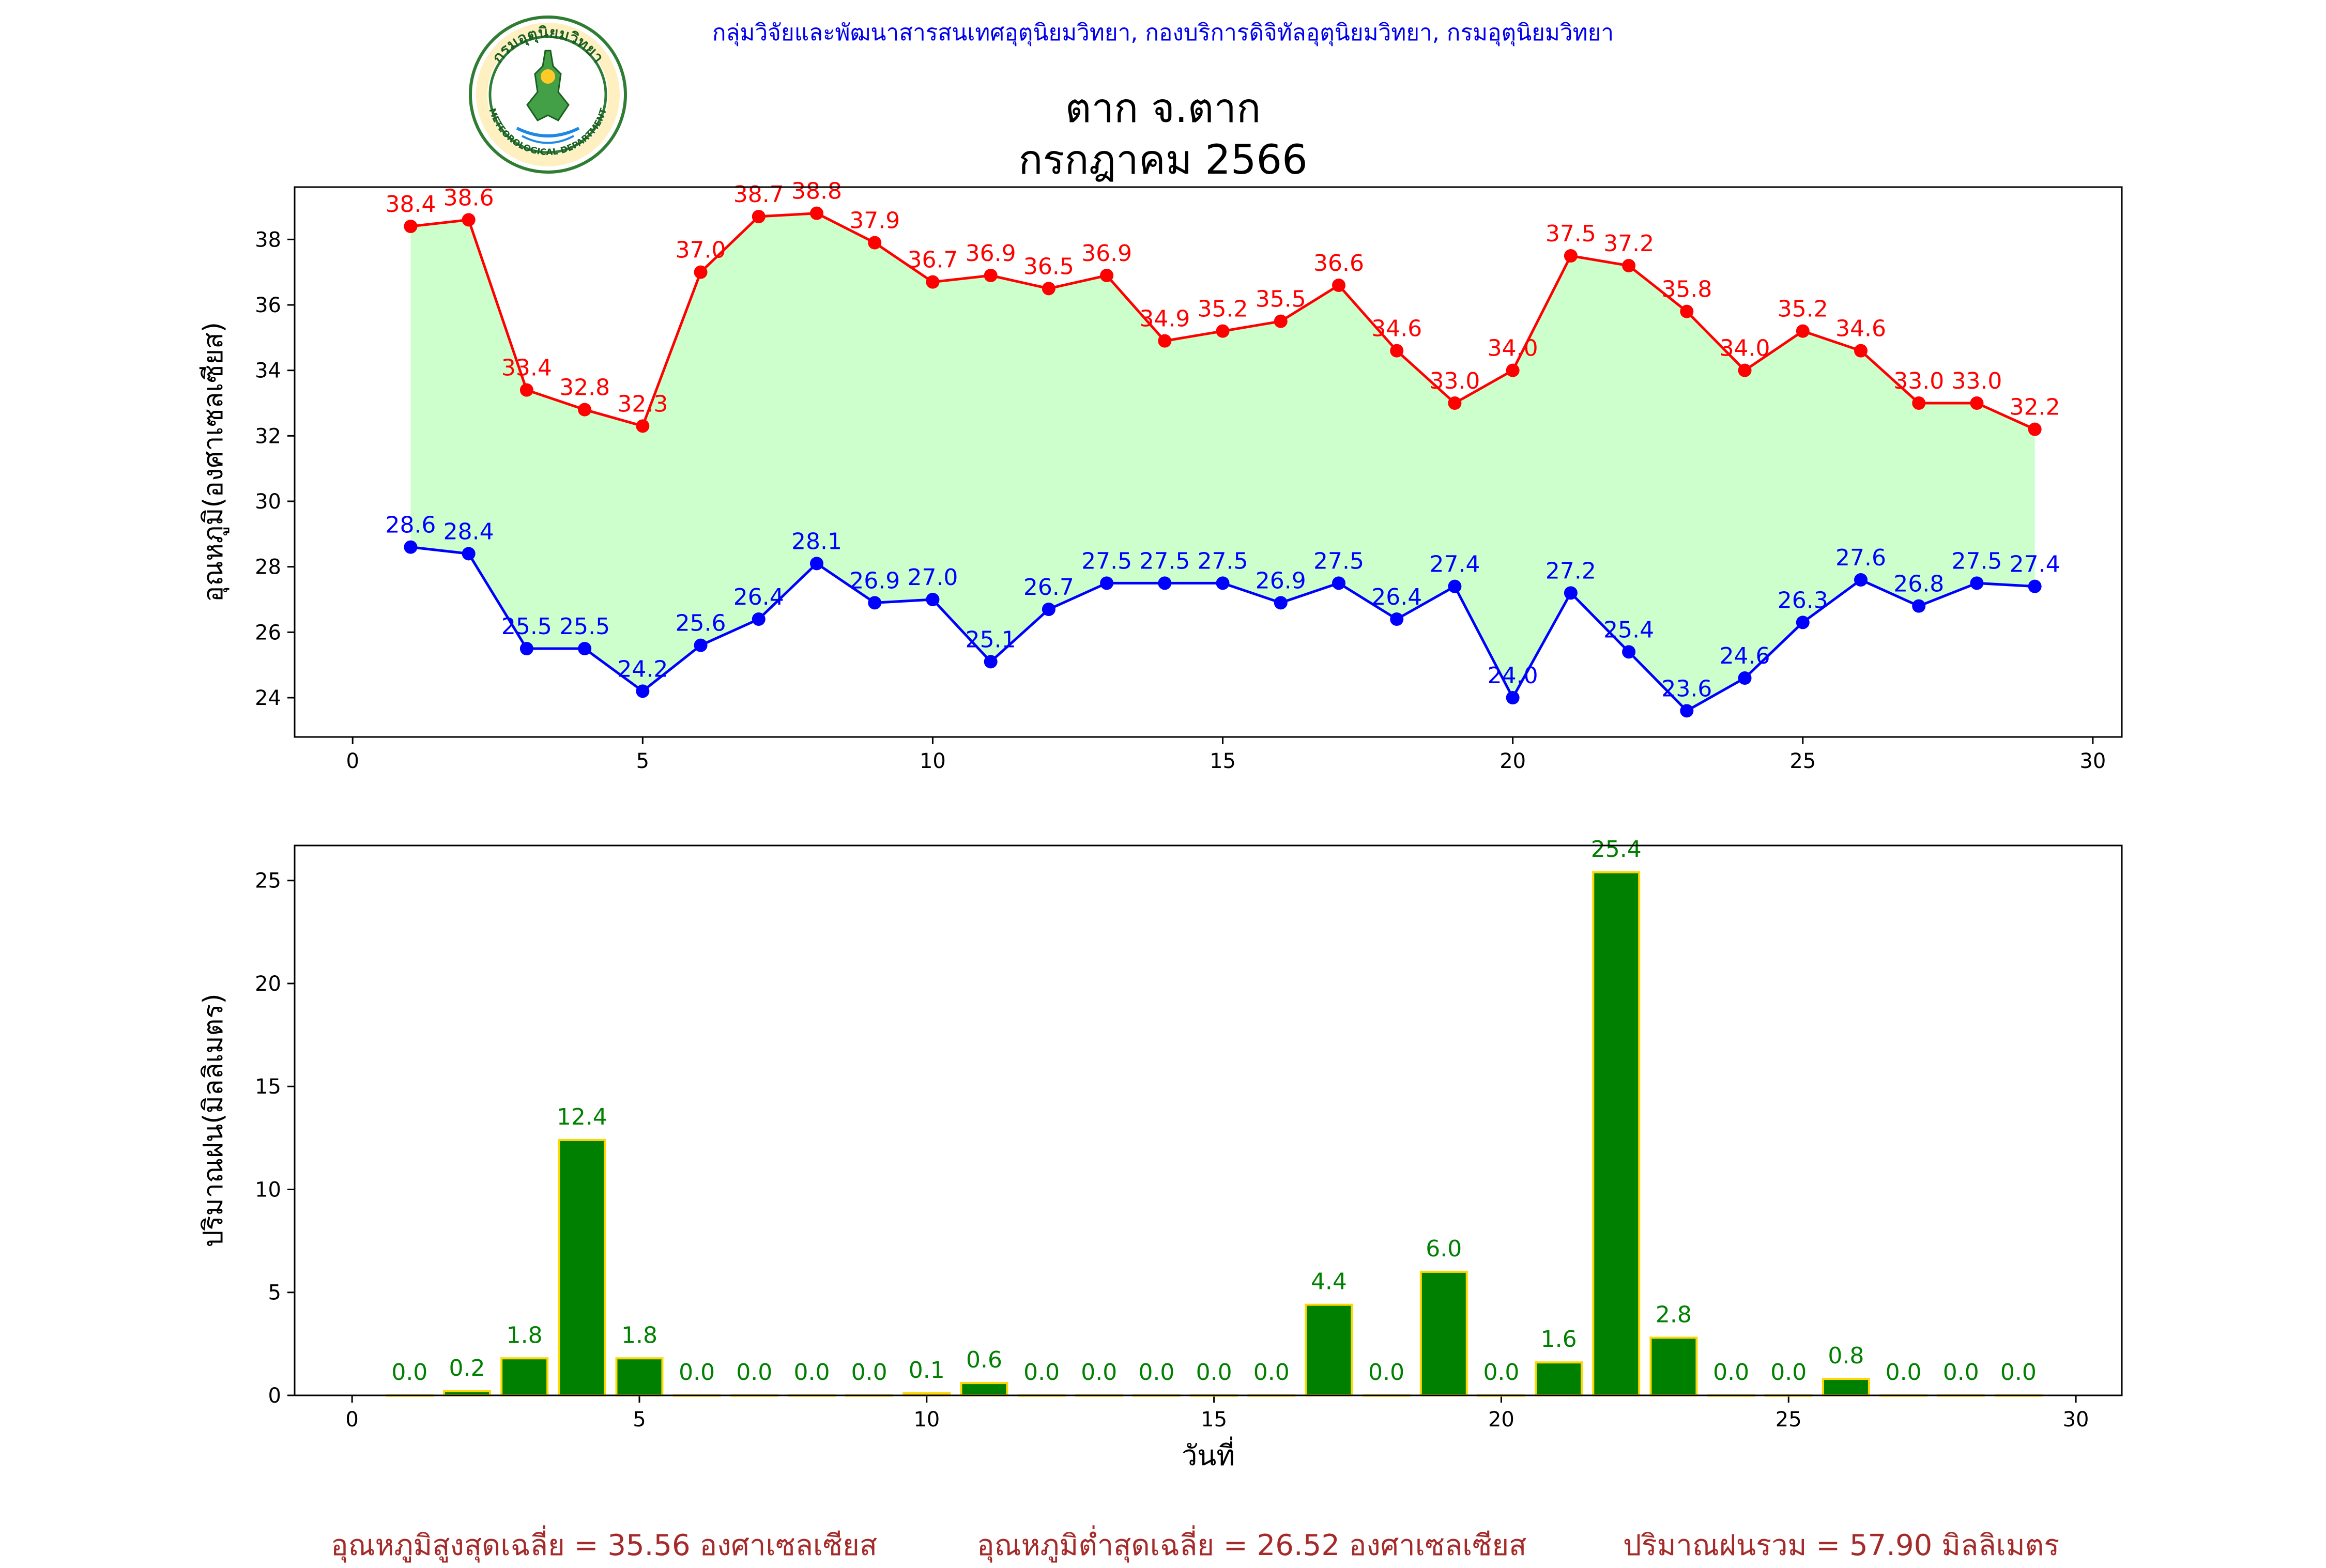 The width and height of the screenshot is (2326, 1568). Describe the element at coordinates (927, 1370) in the screenshot. I see `rain-bar-label: 0.1` at that location.